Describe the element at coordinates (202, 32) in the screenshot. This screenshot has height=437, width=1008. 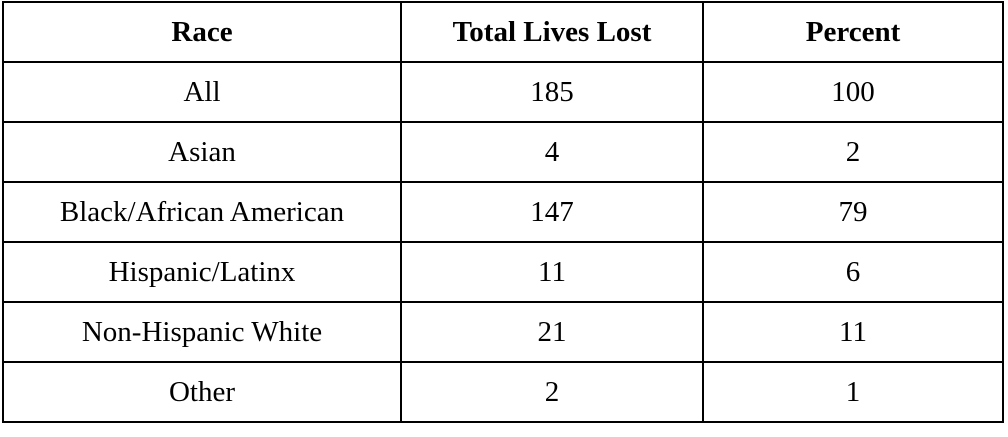
I see `header-cell: Race` at that location.